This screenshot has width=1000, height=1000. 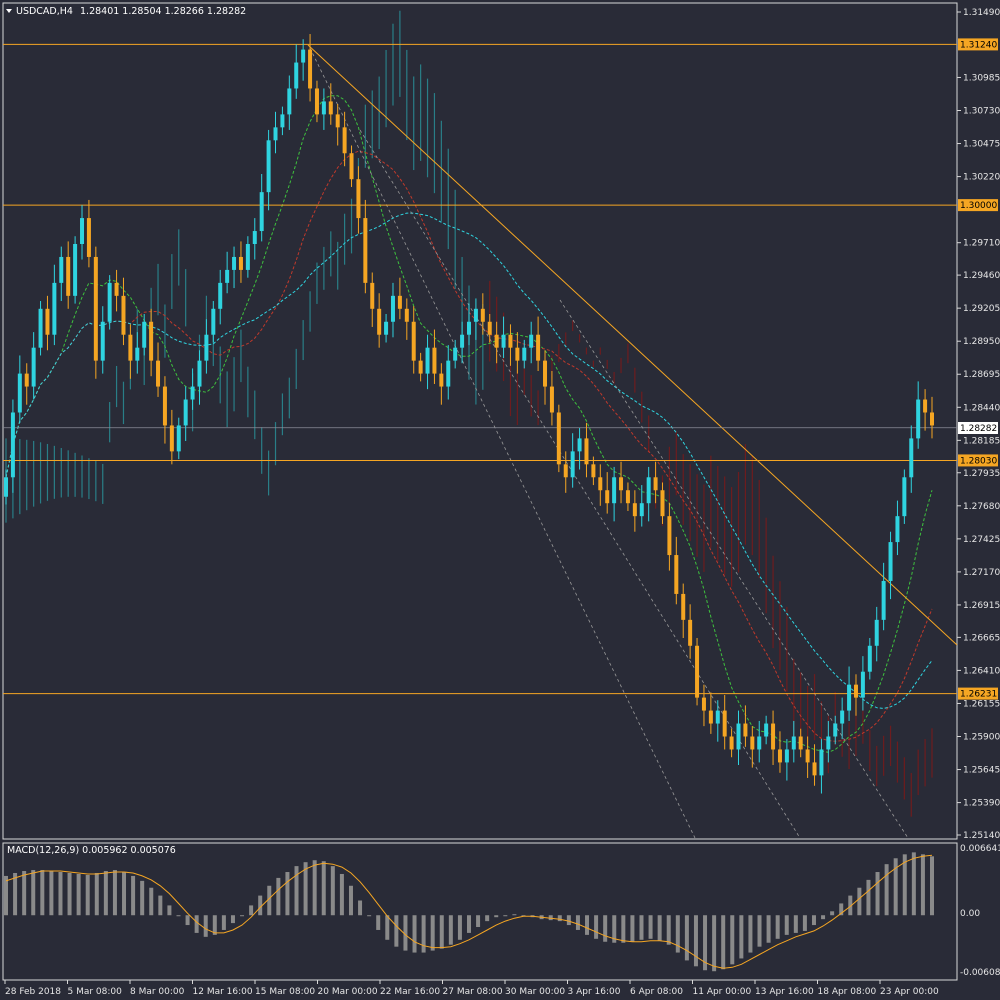 I want to click on price-tick-label: 1.26665, so click(x=981, y=638).